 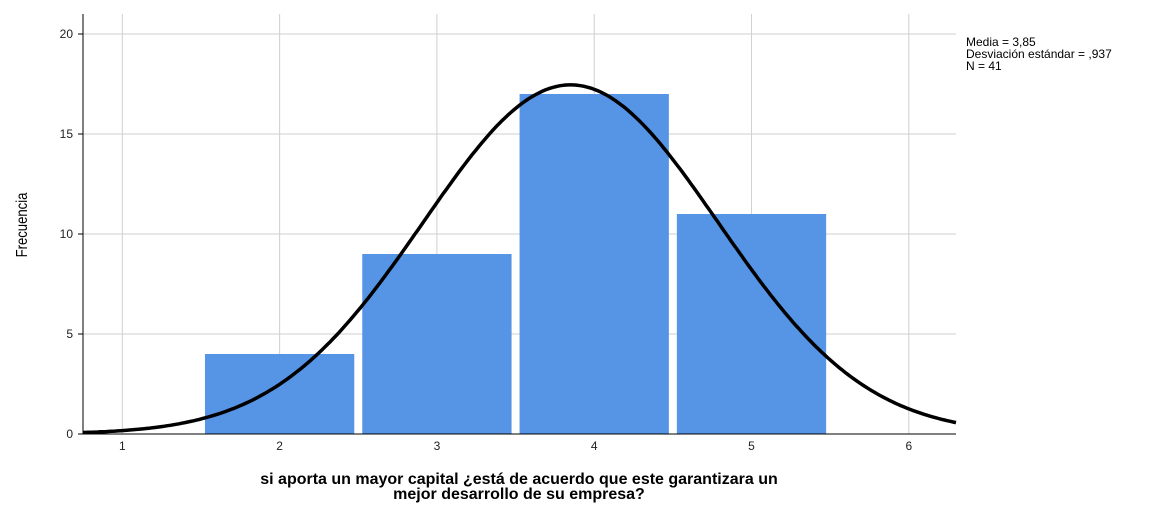 I want to click on x-tick-label-6: 6, so click(x=908, y=446).